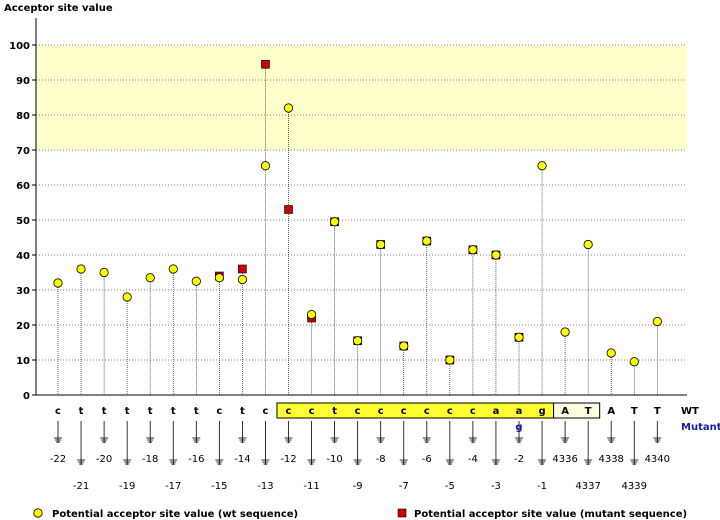  I want to click on y-tick-label: 10, so click(23, 361).